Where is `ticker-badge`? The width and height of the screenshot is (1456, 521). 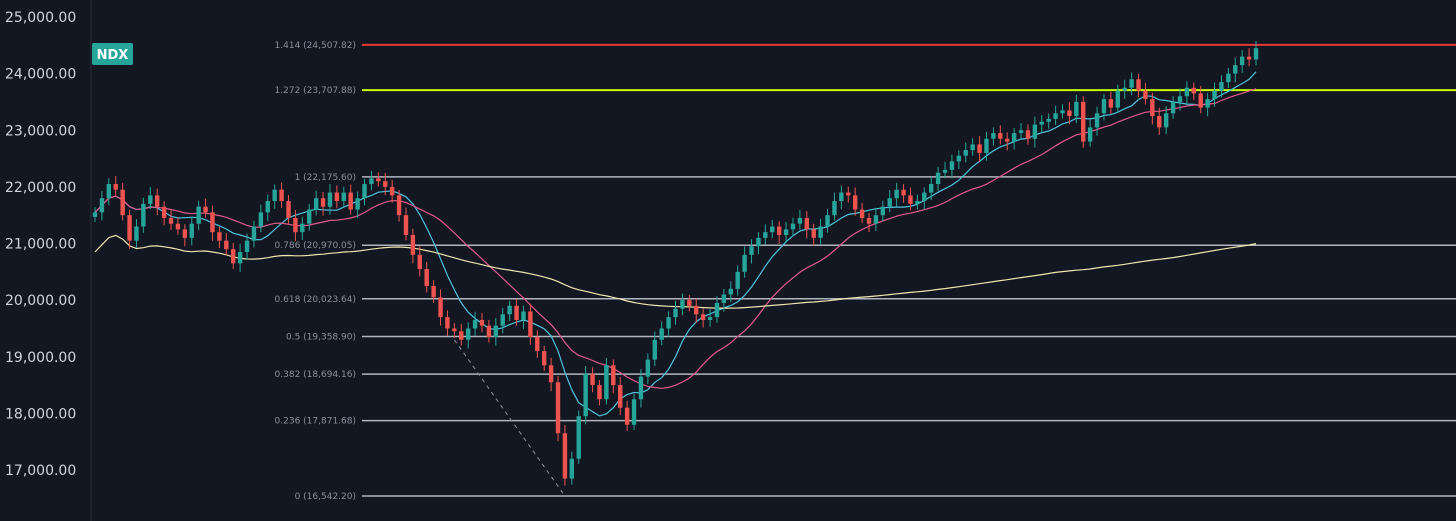
ticker-badge is located at coordinates (112, 54).